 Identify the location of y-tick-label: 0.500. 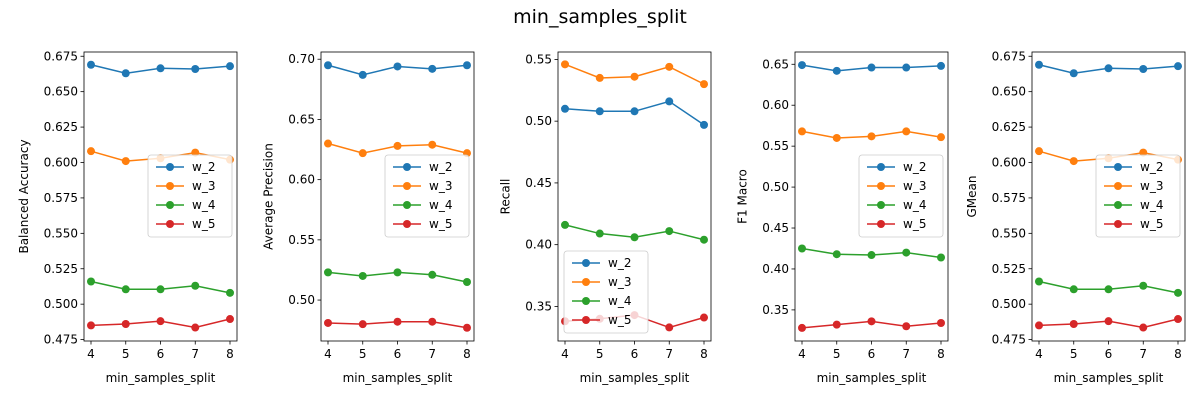
(1009, 304).